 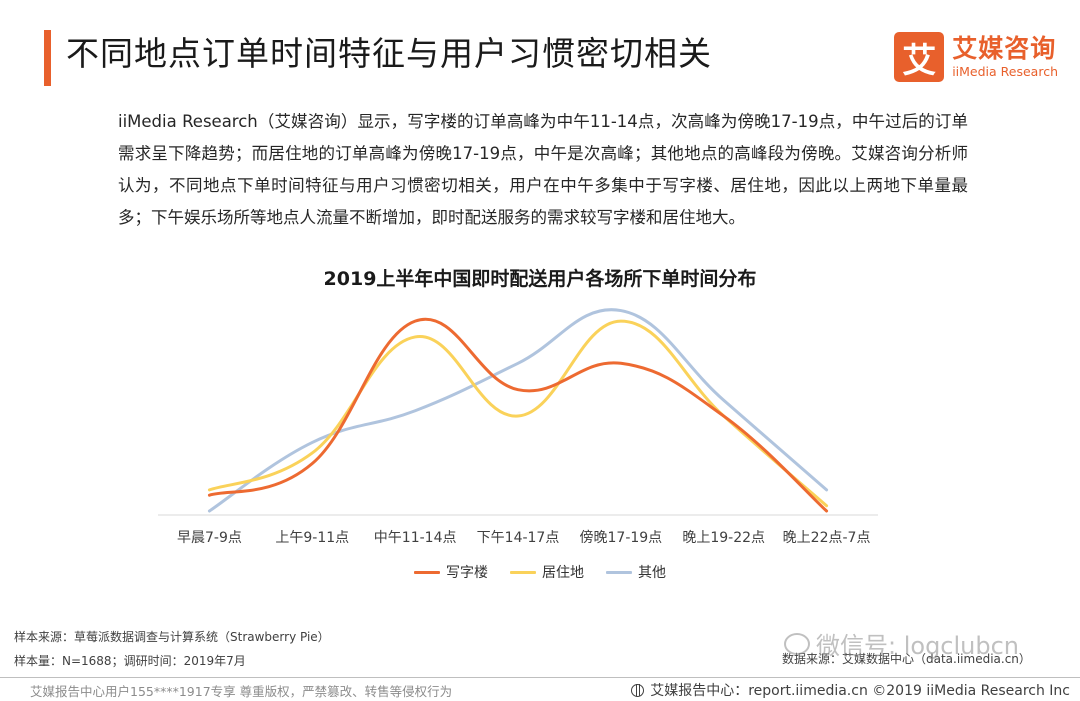 What do you see at coordinates (518, 538) in the screenshot?
I see `x-tick-label: 下午14-17点` at bounding box center [518, 538].